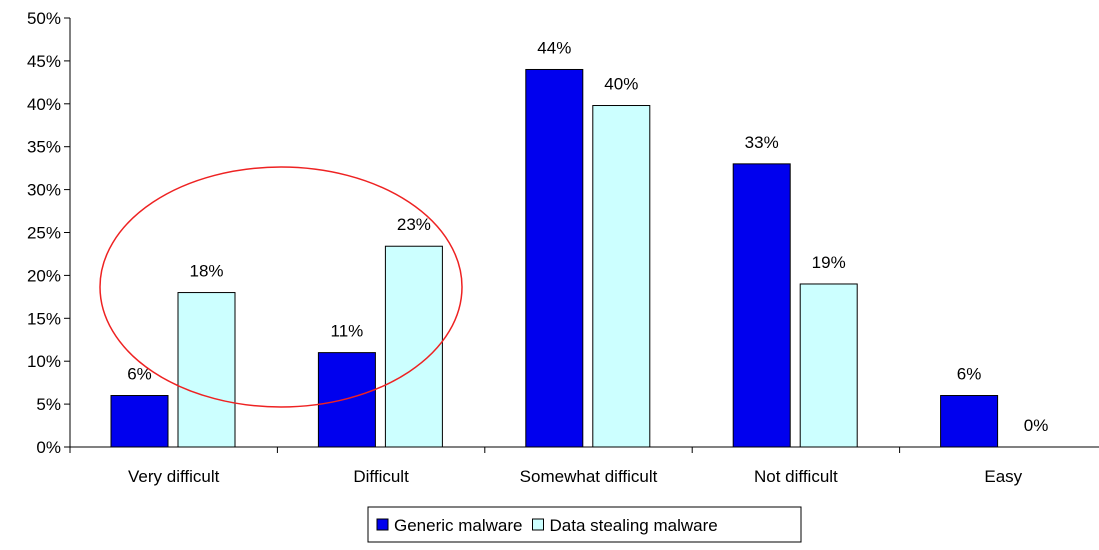 Image resolution: width=1099 pixels, height=550 pixels. I want to click on data-label-generic-malware-easy: 6%, so click(969, 374).